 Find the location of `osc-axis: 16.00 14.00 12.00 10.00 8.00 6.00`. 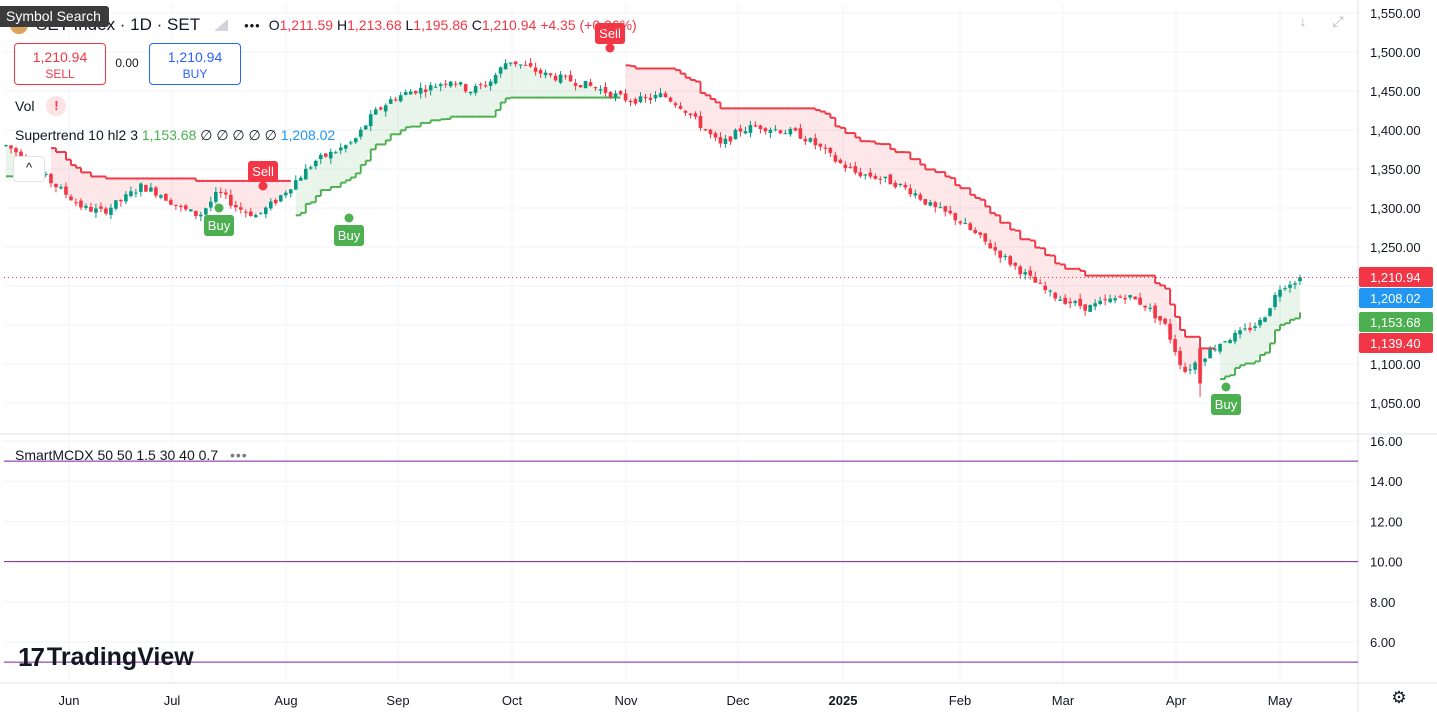

osc-axis: 16.00 14.00 12.00 10.00 8.00 6.00 is located at coordinates (1386, 542).